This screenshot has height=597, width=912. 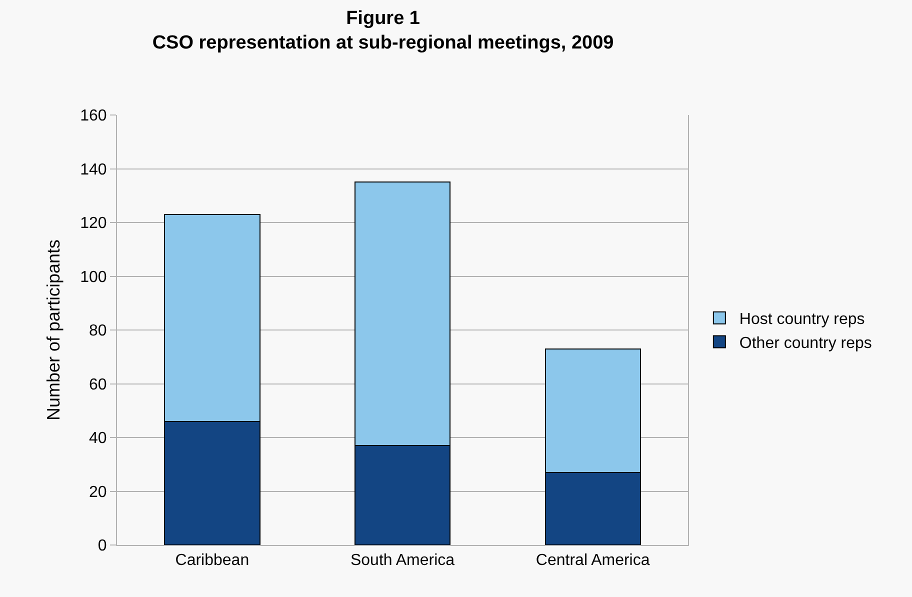 I want to click on legend-label: Other country reps, so click(x=805, y=343).